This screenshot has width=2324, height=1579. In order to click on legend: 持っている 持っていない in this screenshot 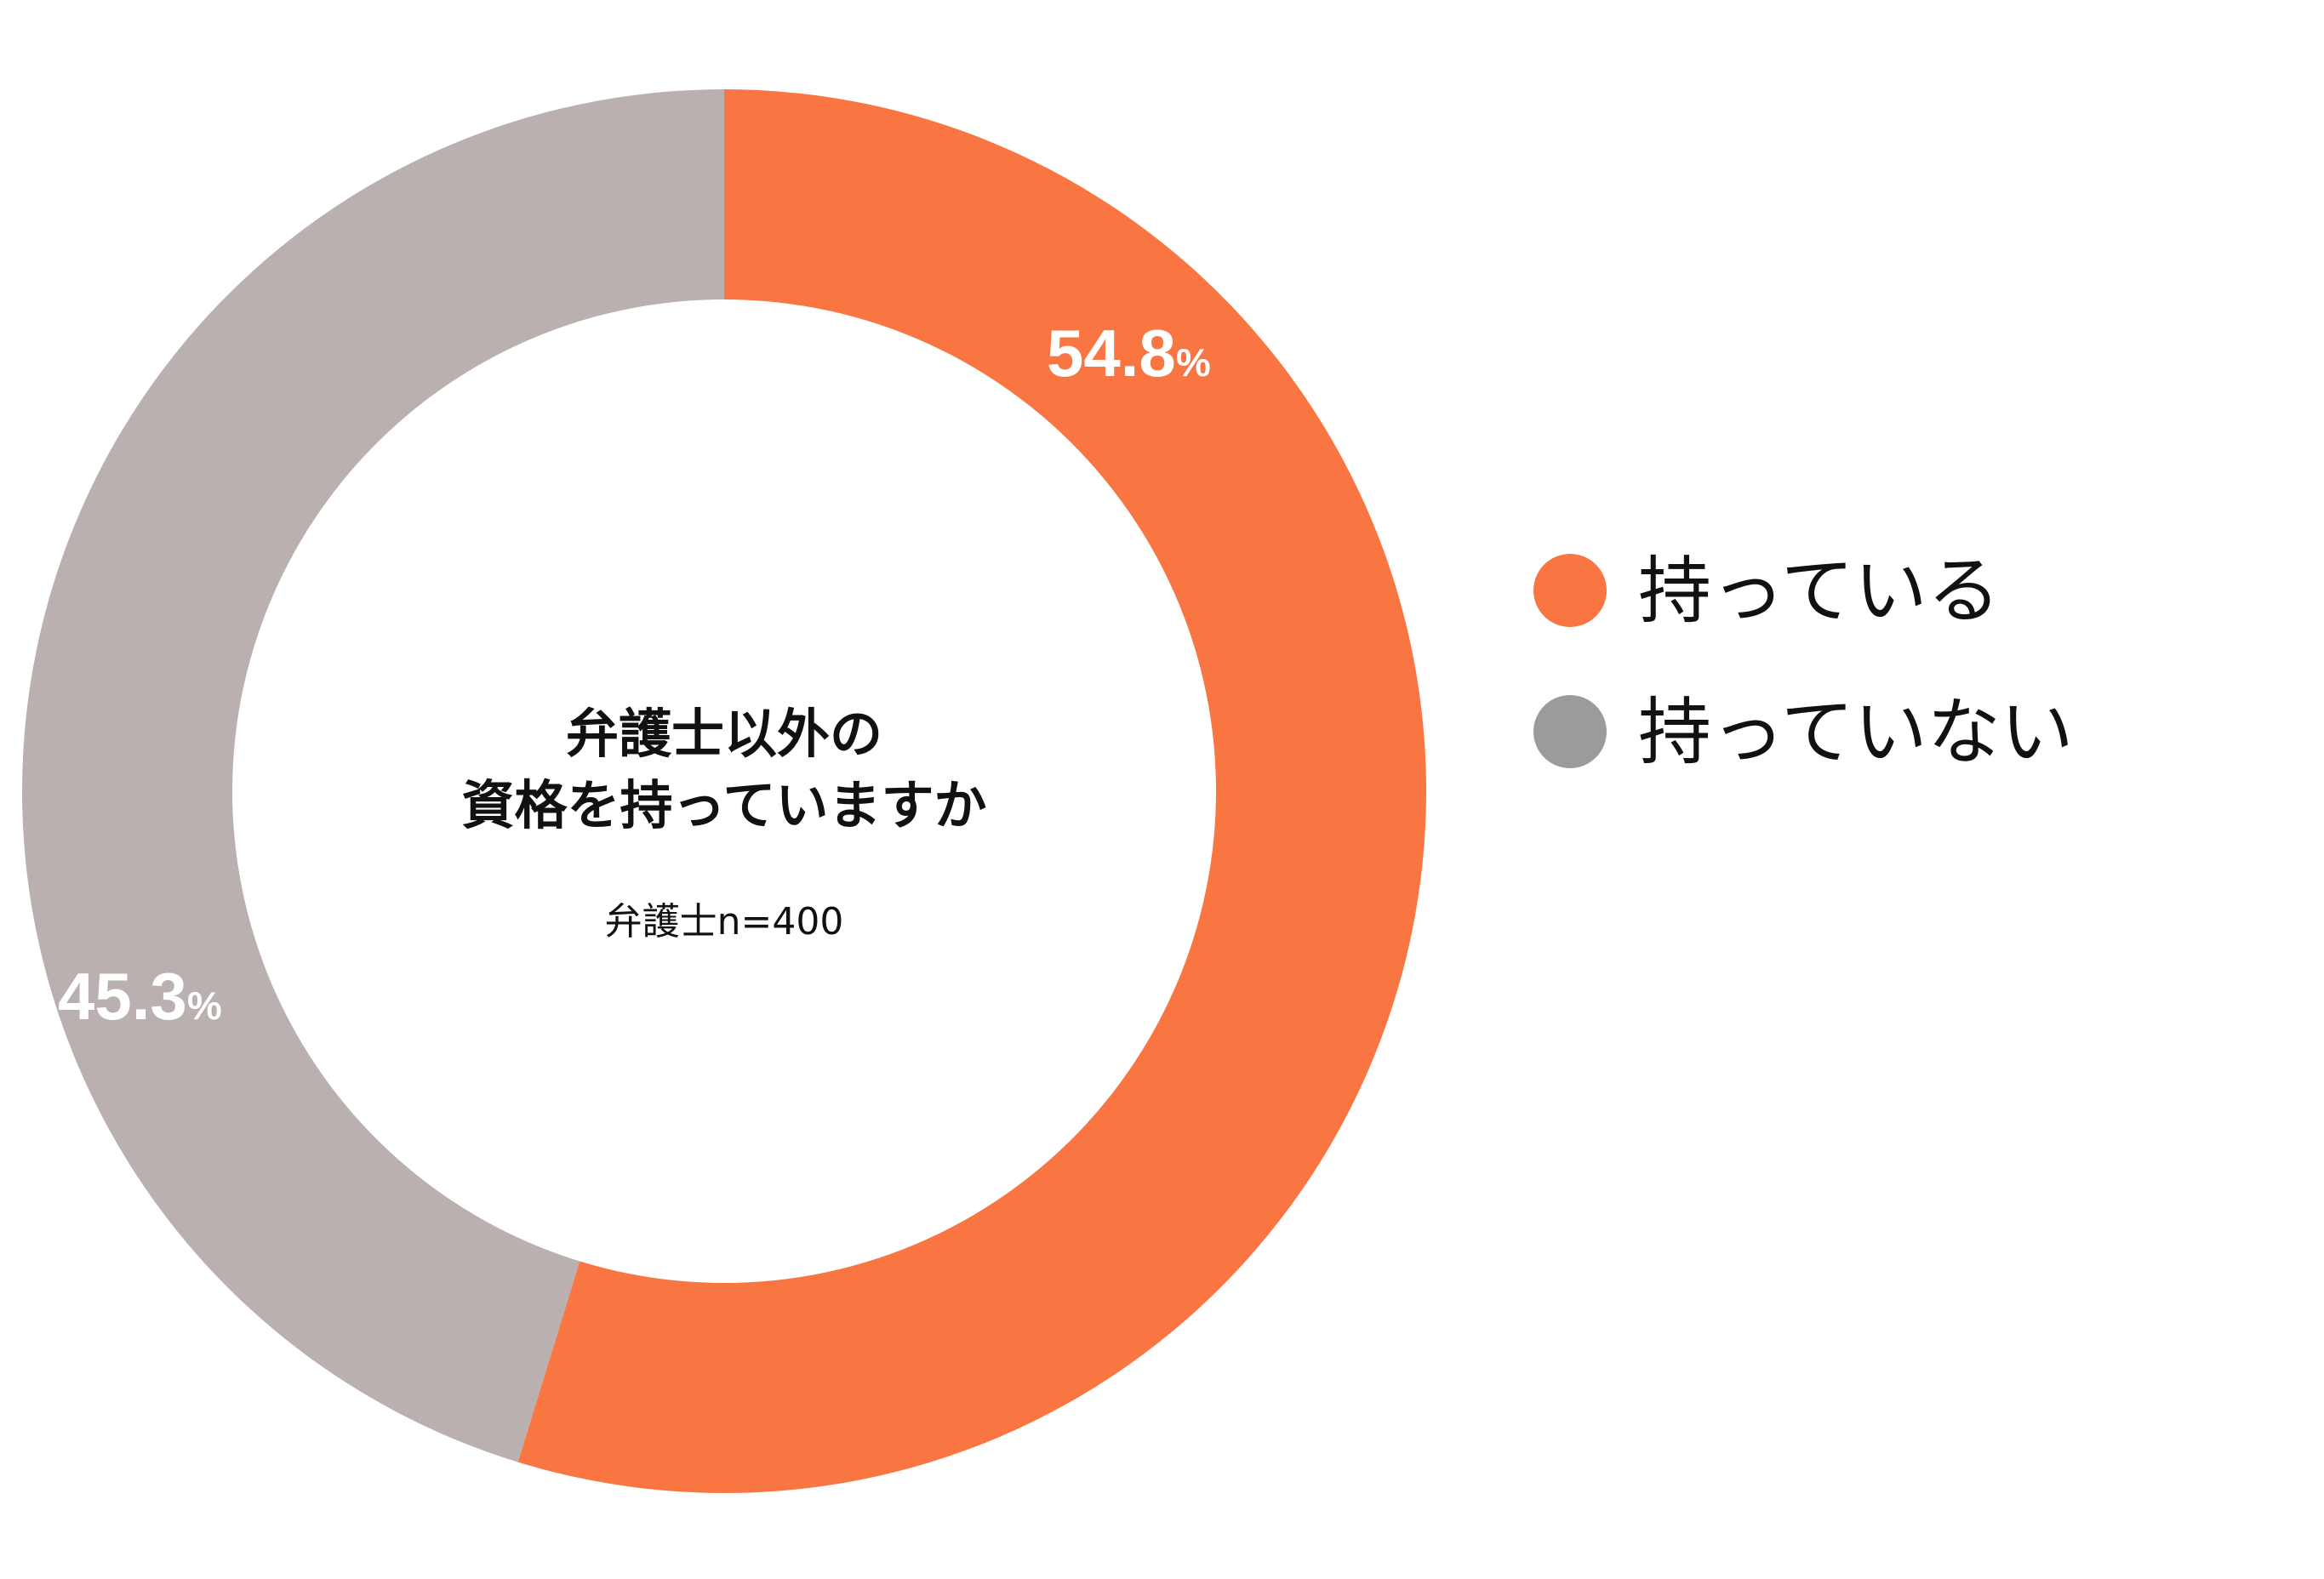, I will do `click(1804, 662)`.